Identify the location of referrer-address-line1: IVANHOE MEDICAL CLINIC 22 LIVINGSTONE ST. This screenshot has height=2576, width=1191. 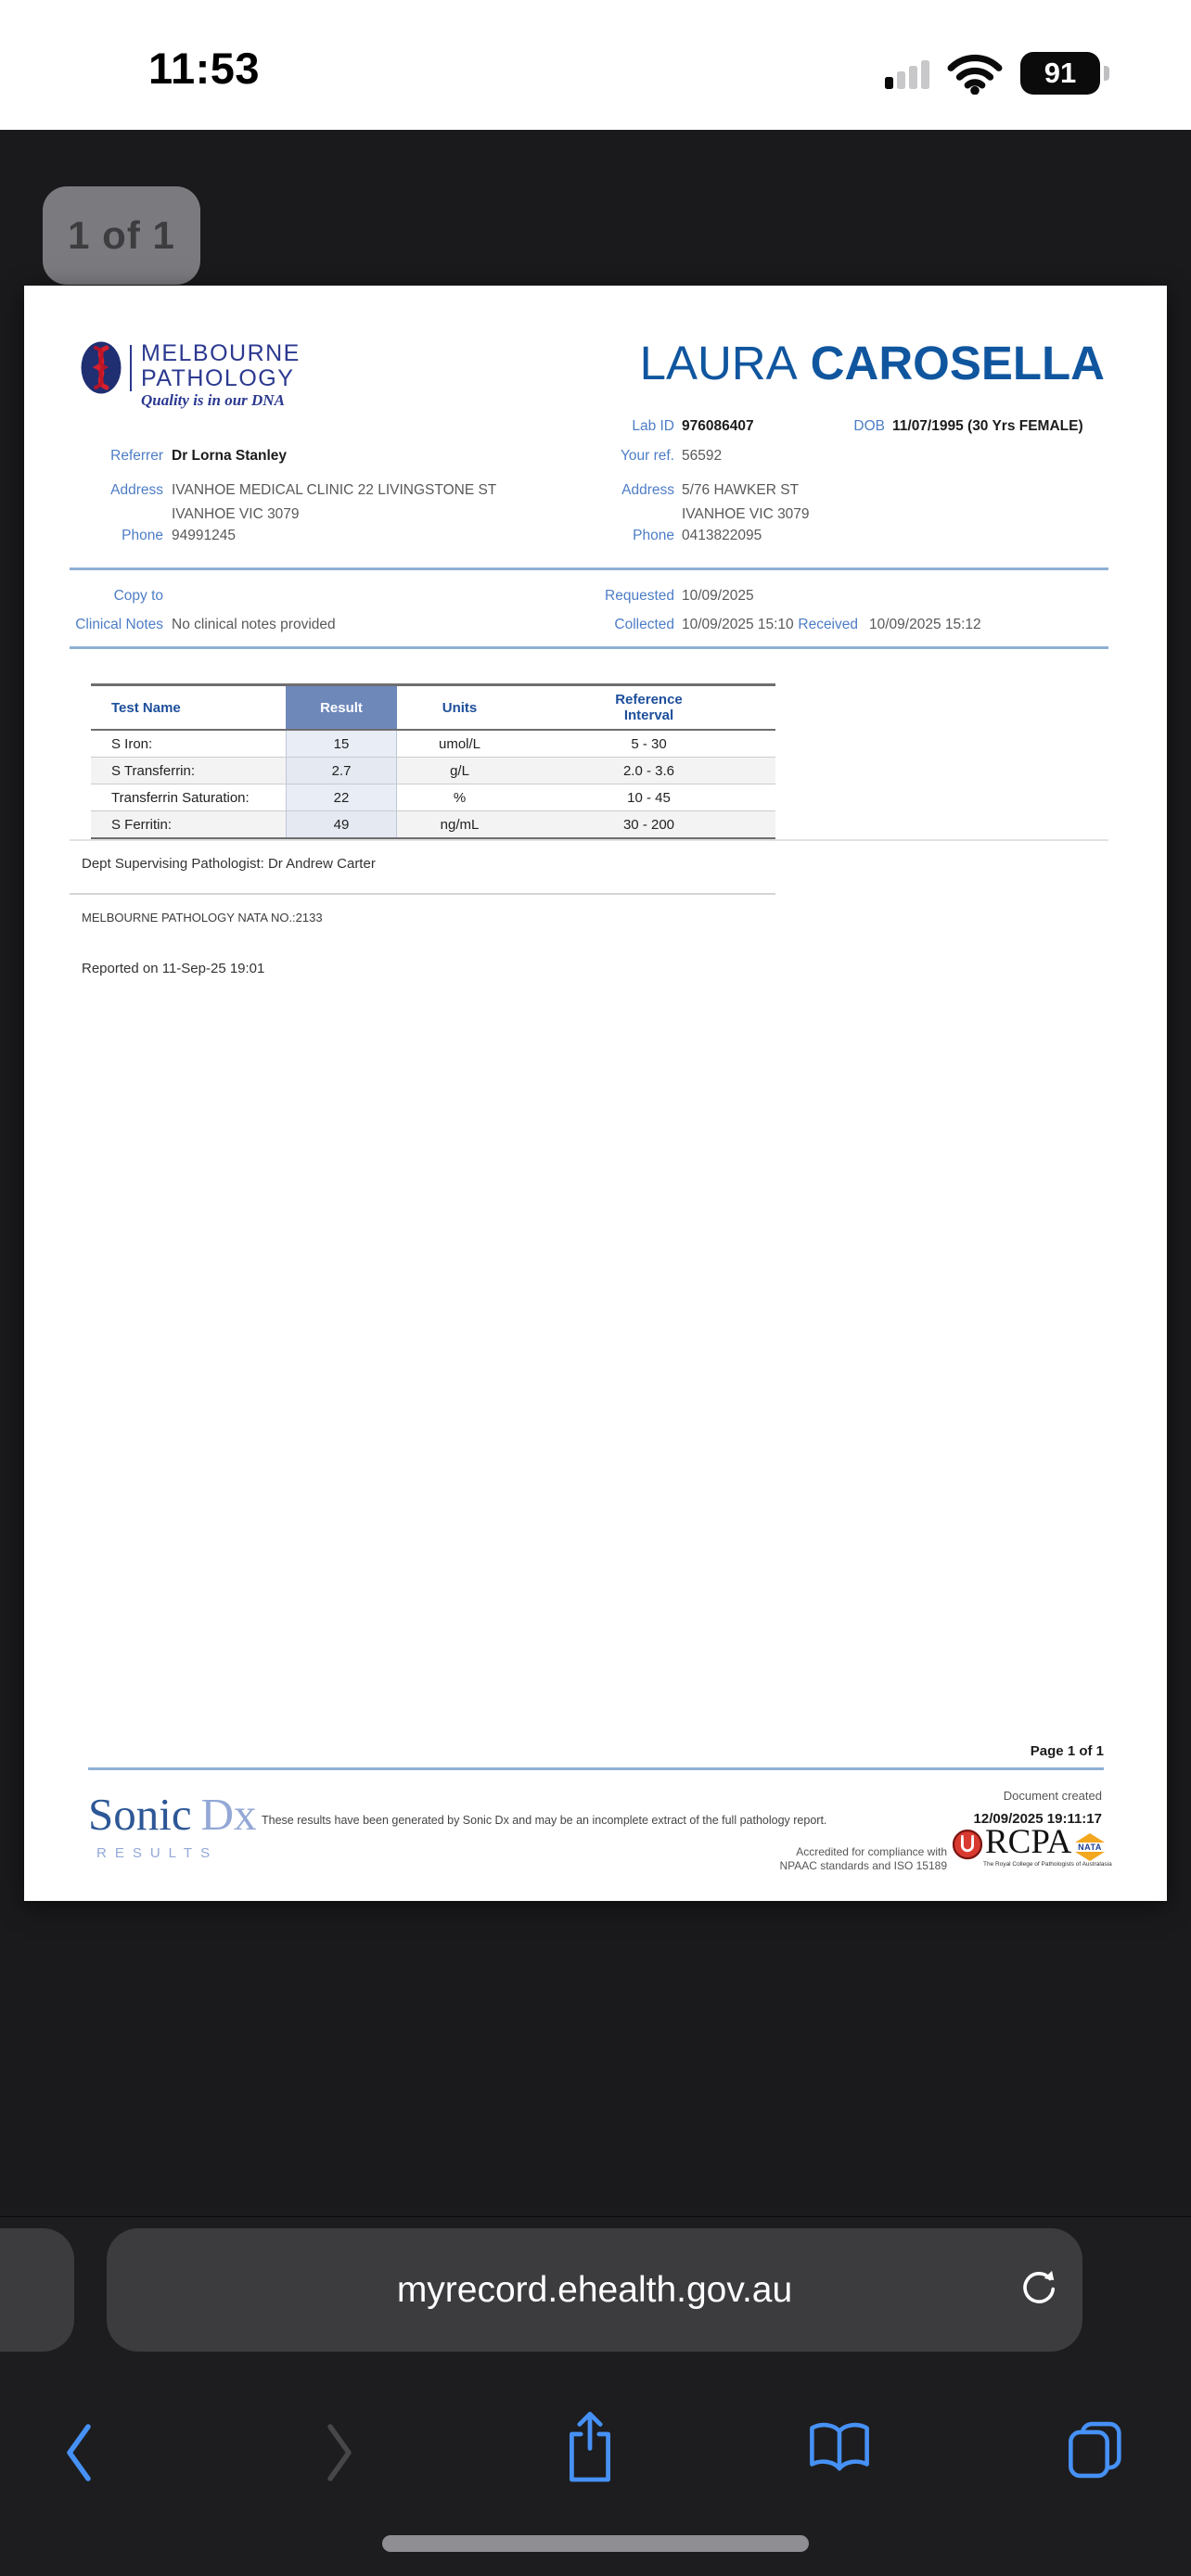
(334, 490).